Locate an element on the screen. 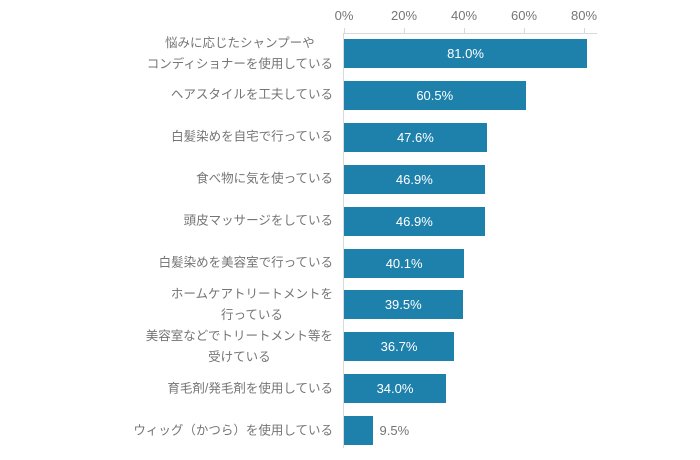 The image size is (700, 460). category-label: 美容室などでトリートメント等を 受けている is located at coordinates (239, 346).